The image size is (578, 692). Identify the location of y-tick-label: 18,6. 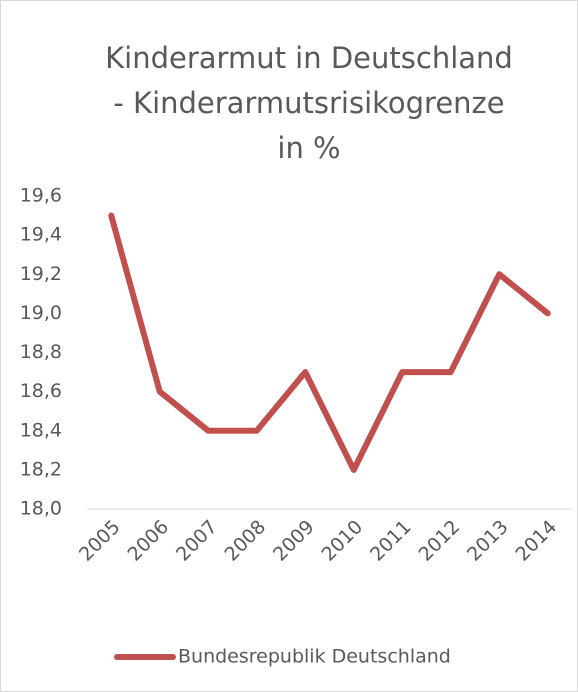
(41, 391).